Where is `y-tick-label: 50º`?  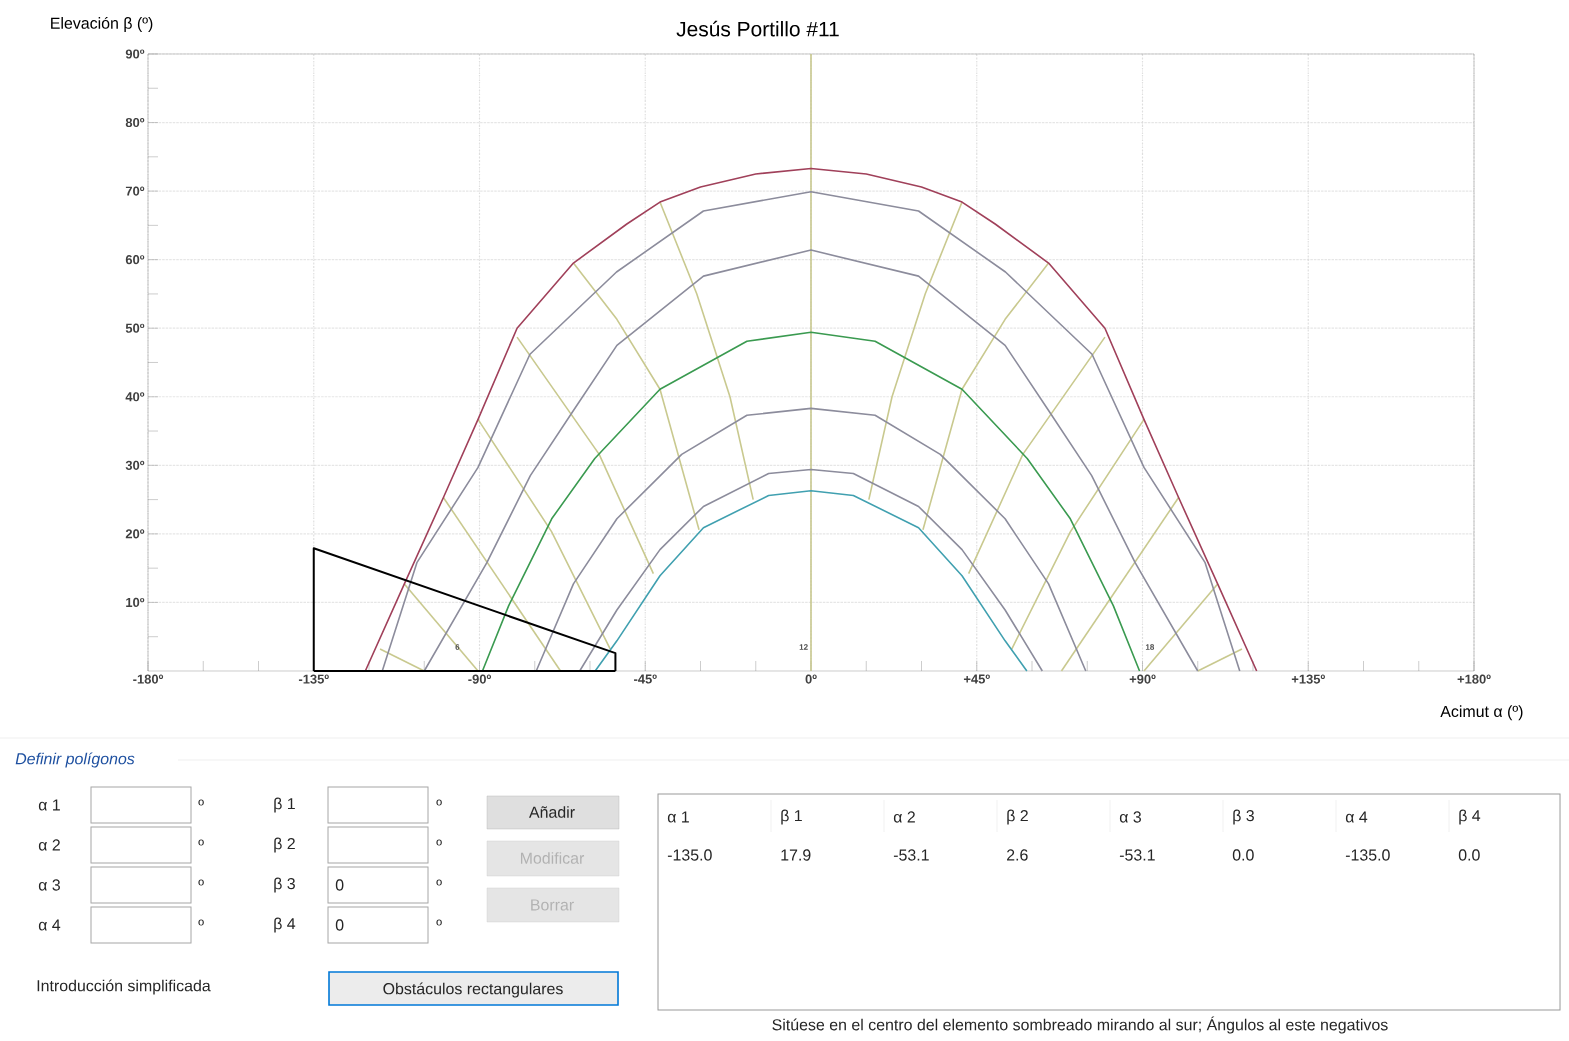 y-tick-label: 50º is located at coordinates (135, 328).